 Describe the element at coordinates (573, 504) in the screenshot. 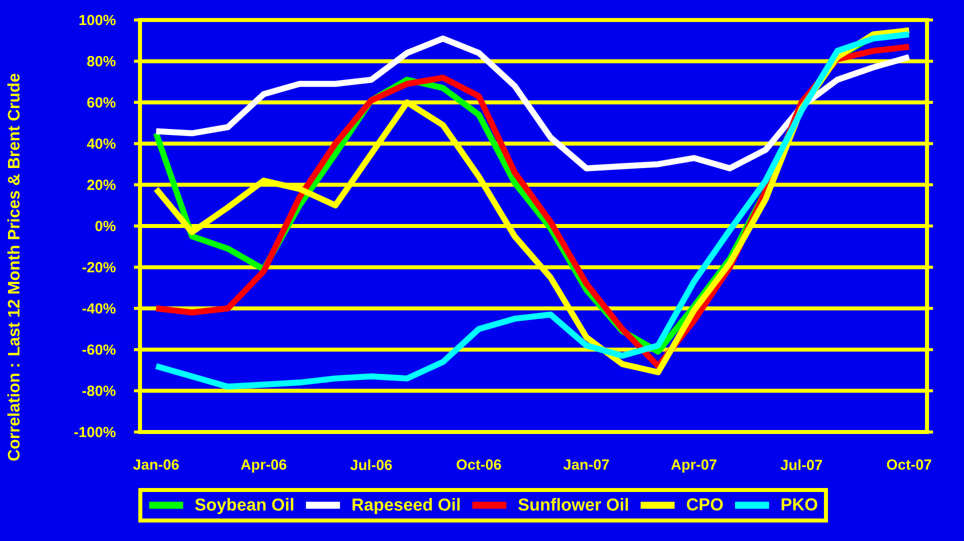

I see `legend-label: Sunflower Oil` at that location.